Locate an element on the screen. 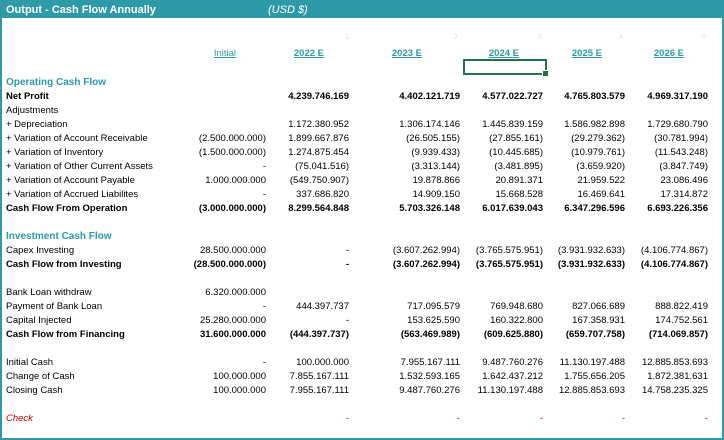 The width and height of the screenshot is (724, 440). value-cell: 1.274.875.454 is located at coordinates (318, 152).